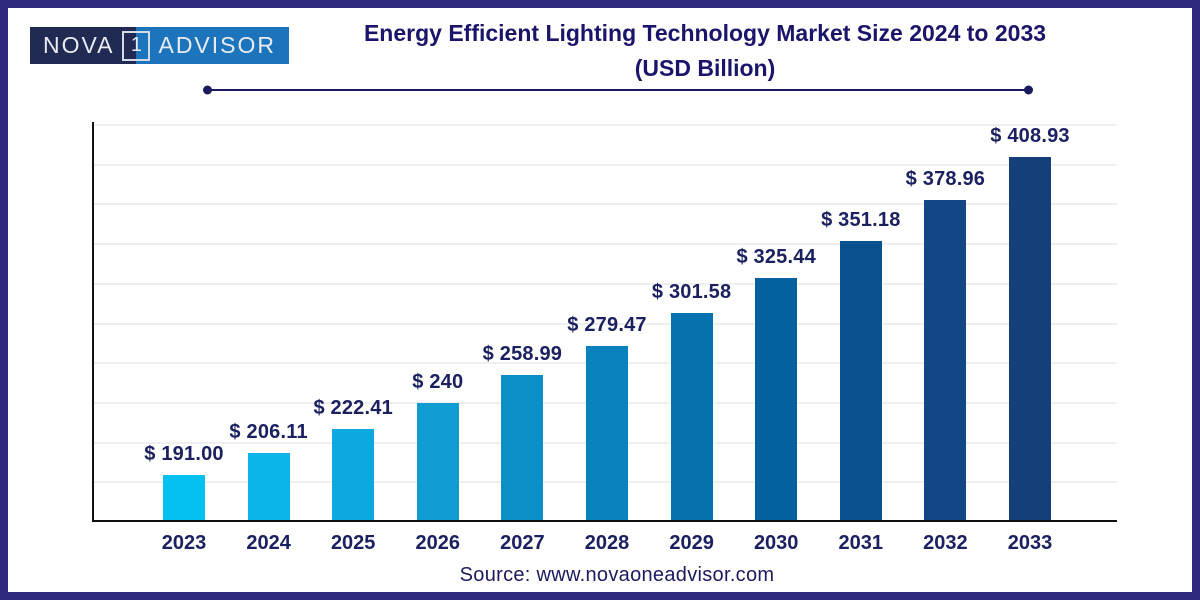  Describe the element at coordinates (352, 338) in the screenshot. I see `bar-group-2025: $ 222.41 2025` at that location.